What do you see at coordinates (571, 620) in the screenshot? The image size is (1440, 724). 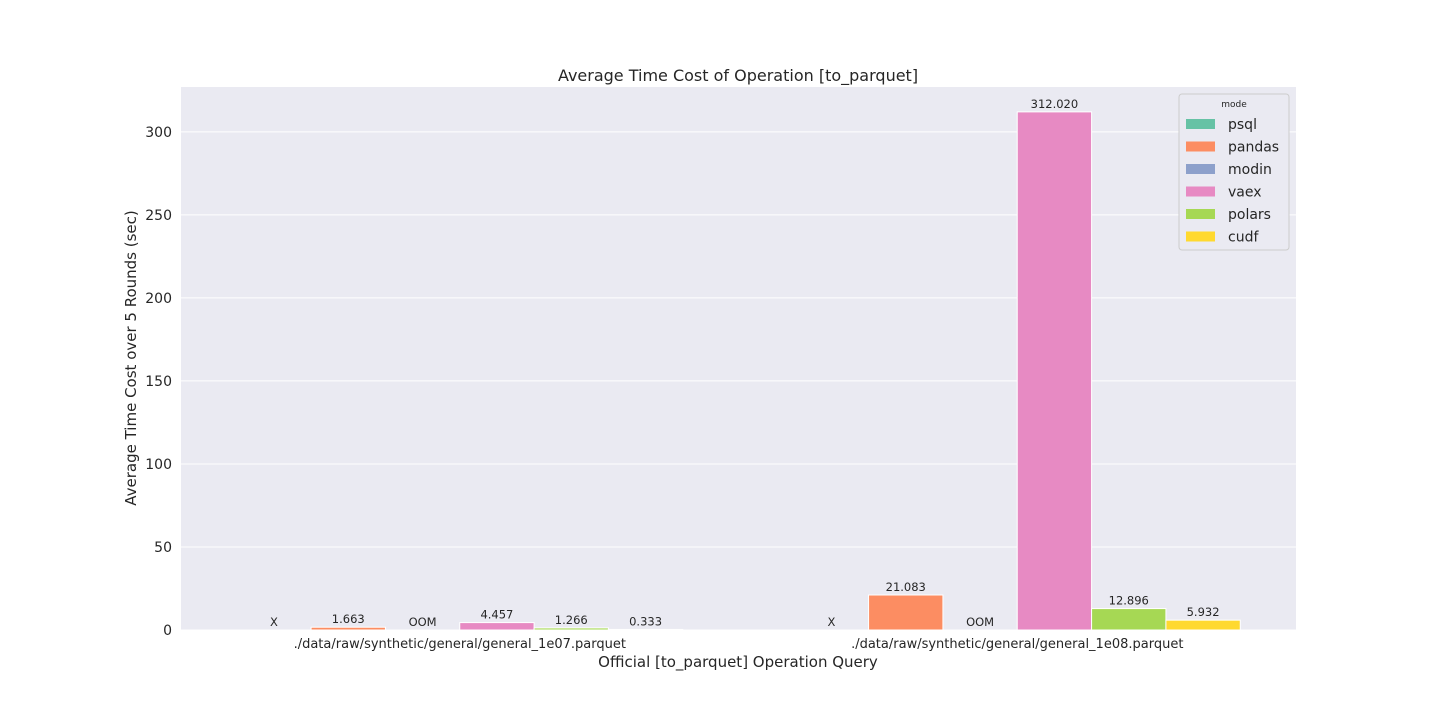 I see `data-label-polars: 1.266` at bounding box center [571, 620].